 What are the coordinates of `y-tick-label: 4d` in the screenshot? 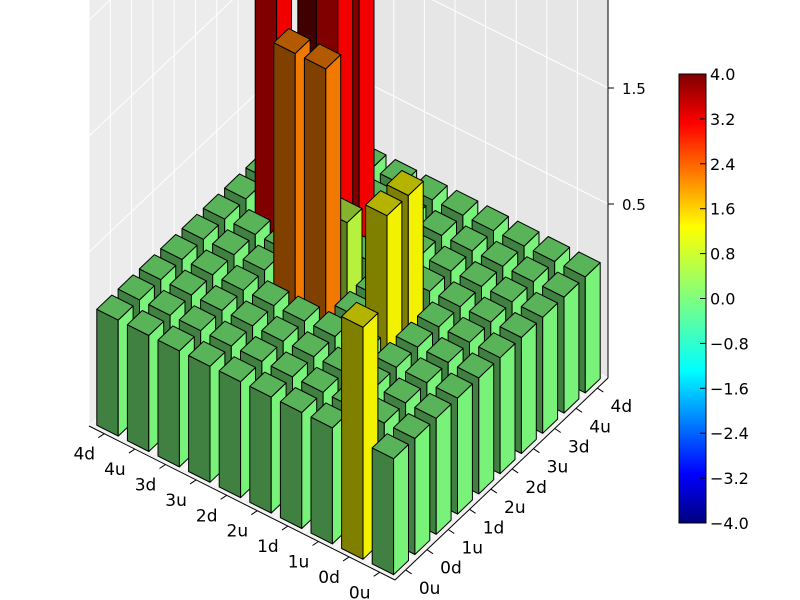 It's located at (622, 407).